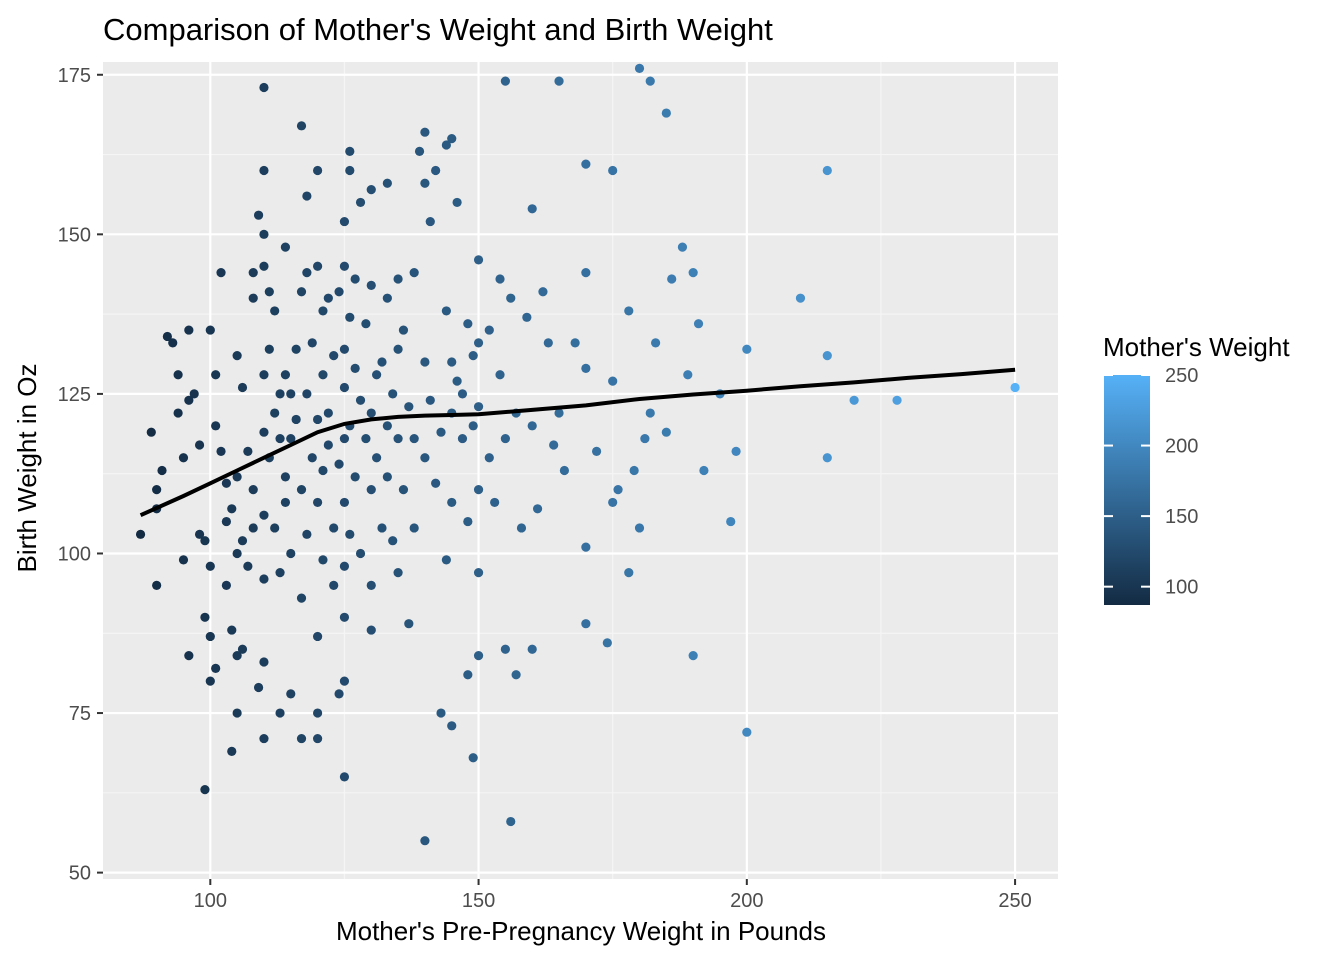  I want to click on y-tick-label: 100, so click(74, 554).